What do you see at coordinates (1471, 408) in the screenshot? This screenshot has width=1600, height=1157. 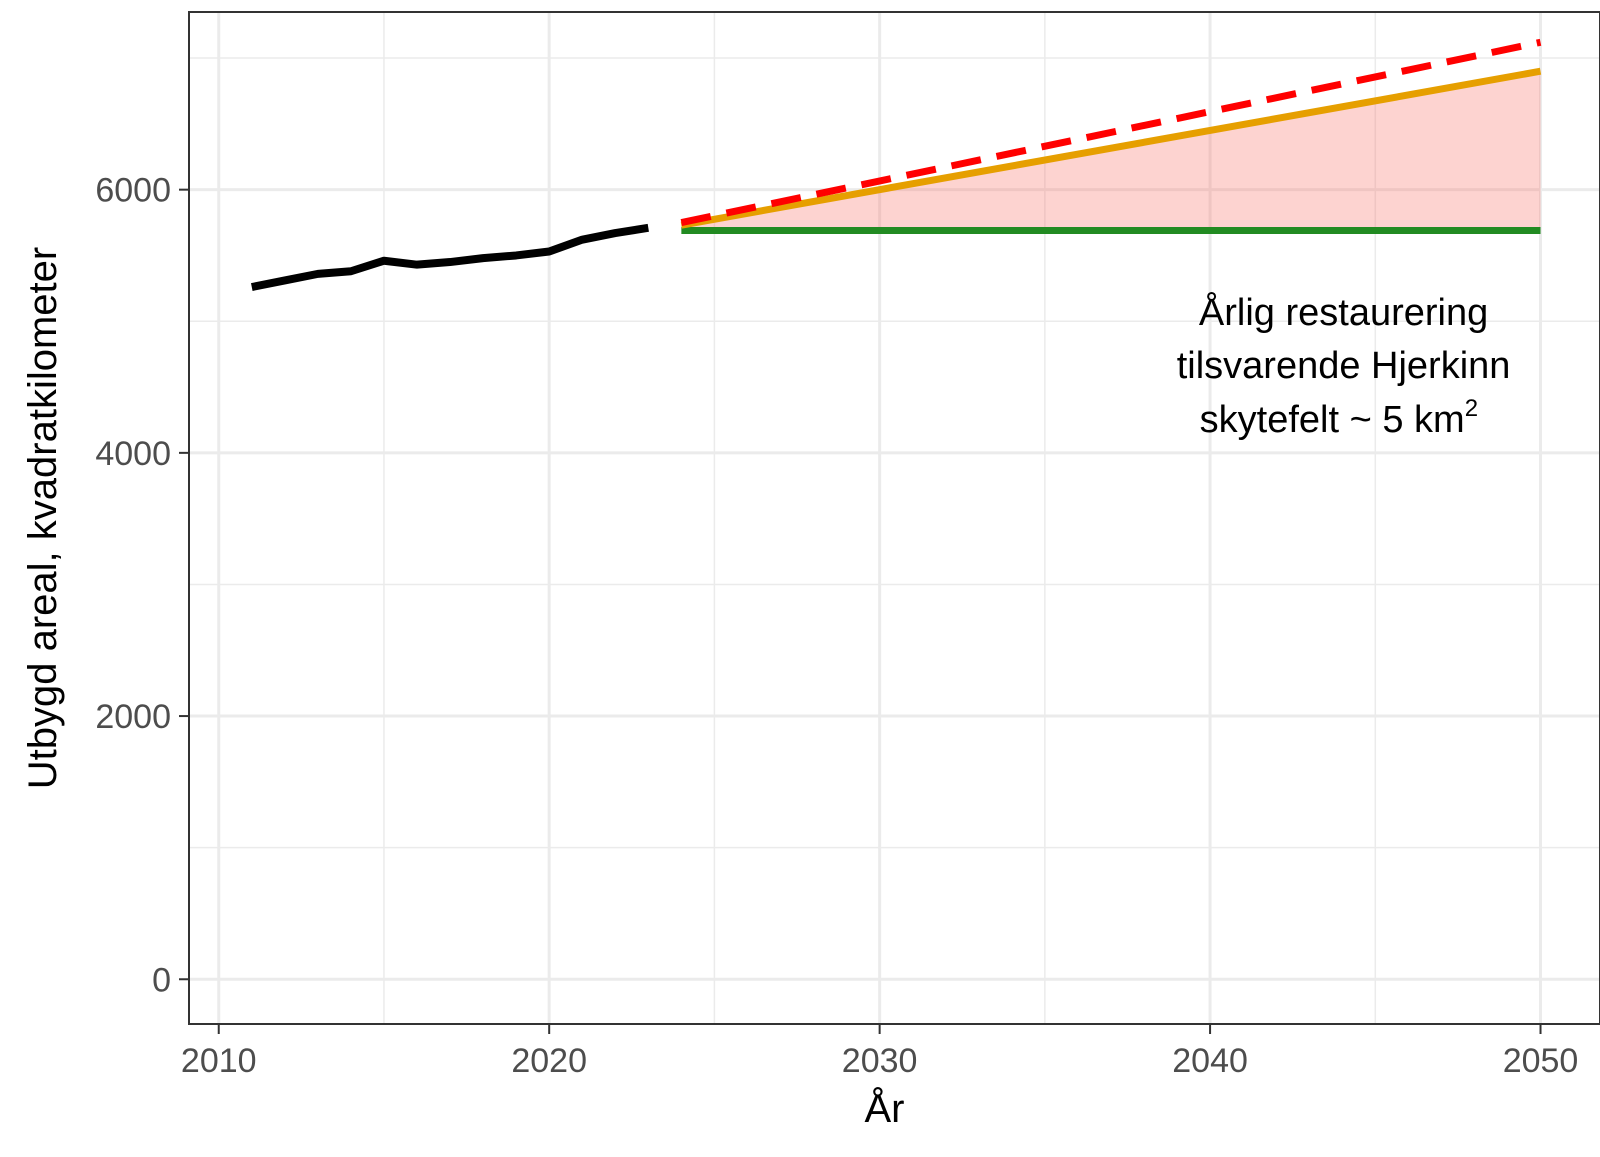 I see `annotation-superscript: 2` at bounding box center [1471, 408].